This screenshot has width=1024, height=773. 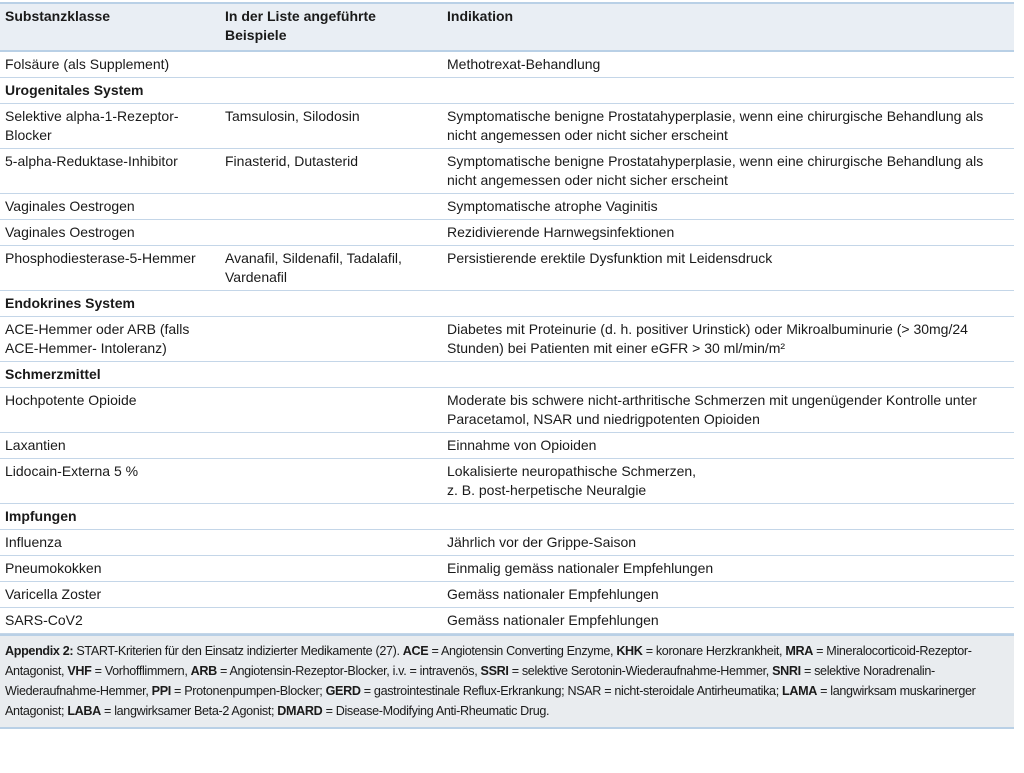 I want to click on column-header: Substanzklasse, so click(x=110, y=27).